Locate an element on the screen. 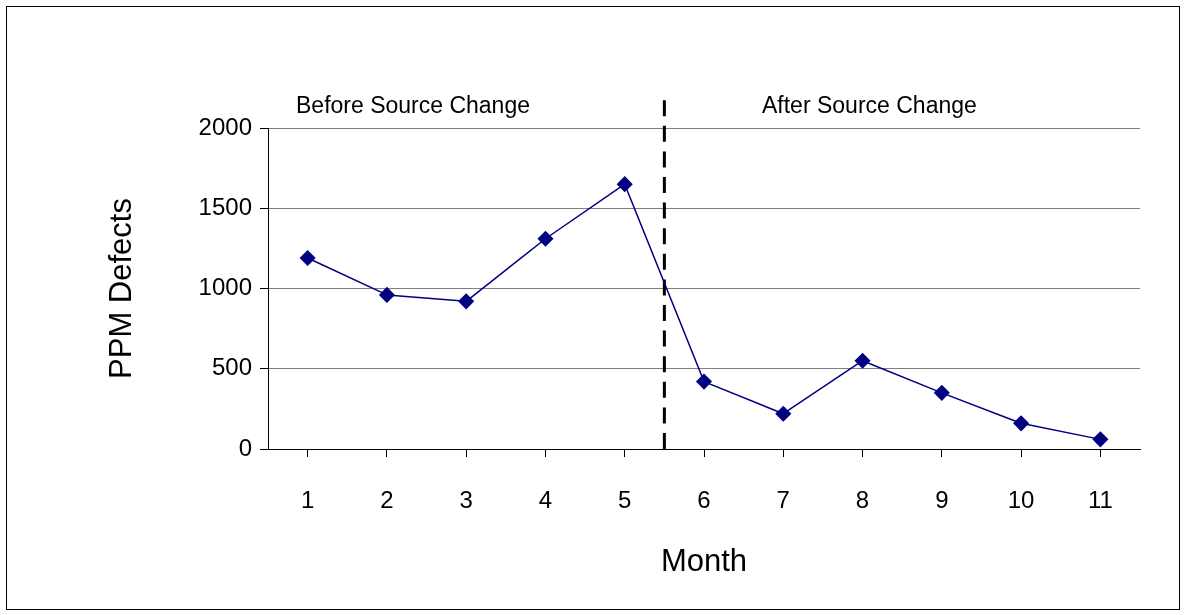  x-tick-label: 11 is located at coordinates (1100, 500).